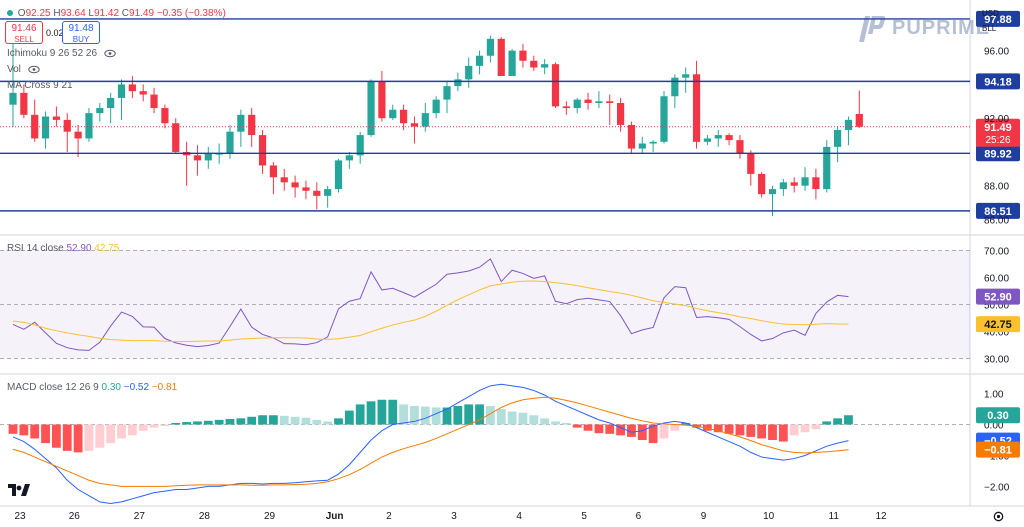 This screenshot has width=1024, height=527. Describe the element at coordinates (205, 516) in the screenshot. I see `time-axis-label: 28` at that location.